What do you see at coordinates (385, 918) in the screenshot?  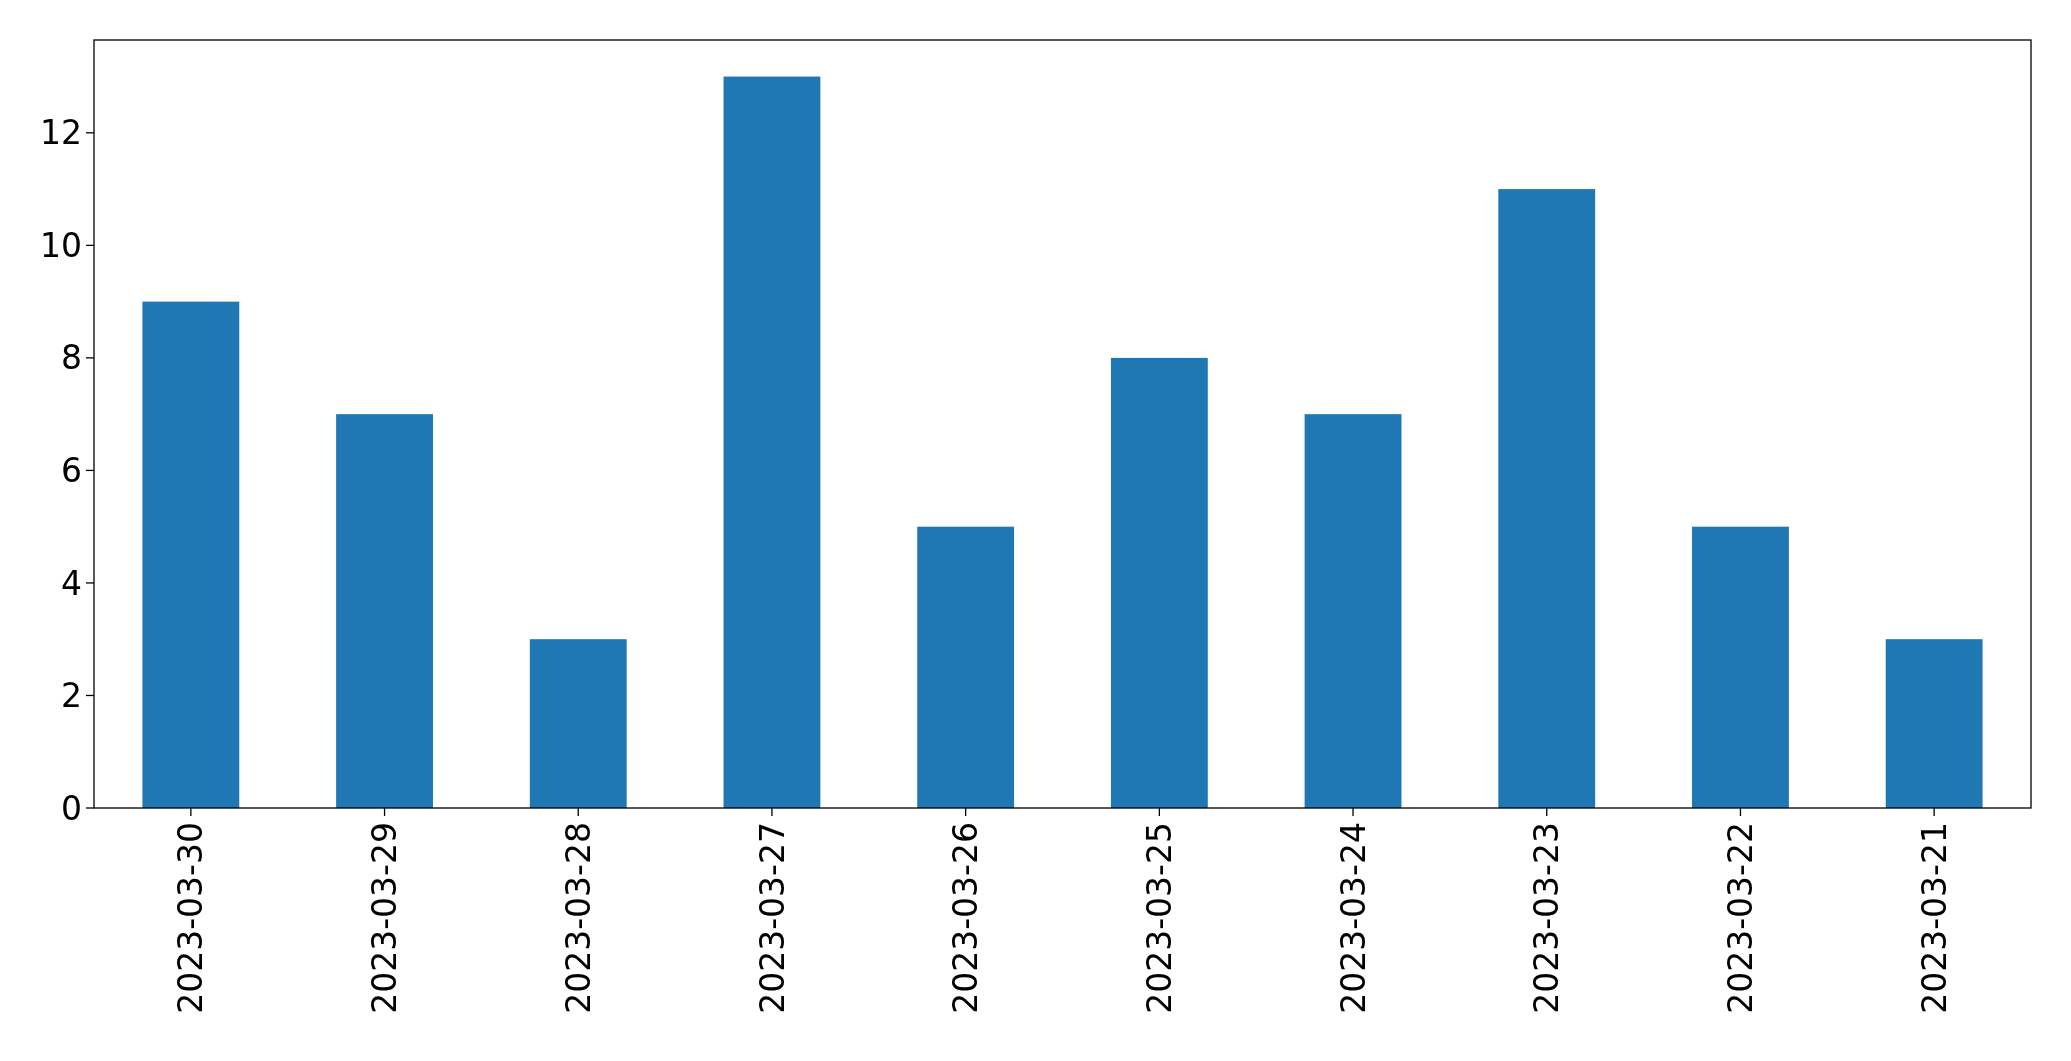 I see `x-tick-label: 2023-03-29` at bounding box center [385, 918].